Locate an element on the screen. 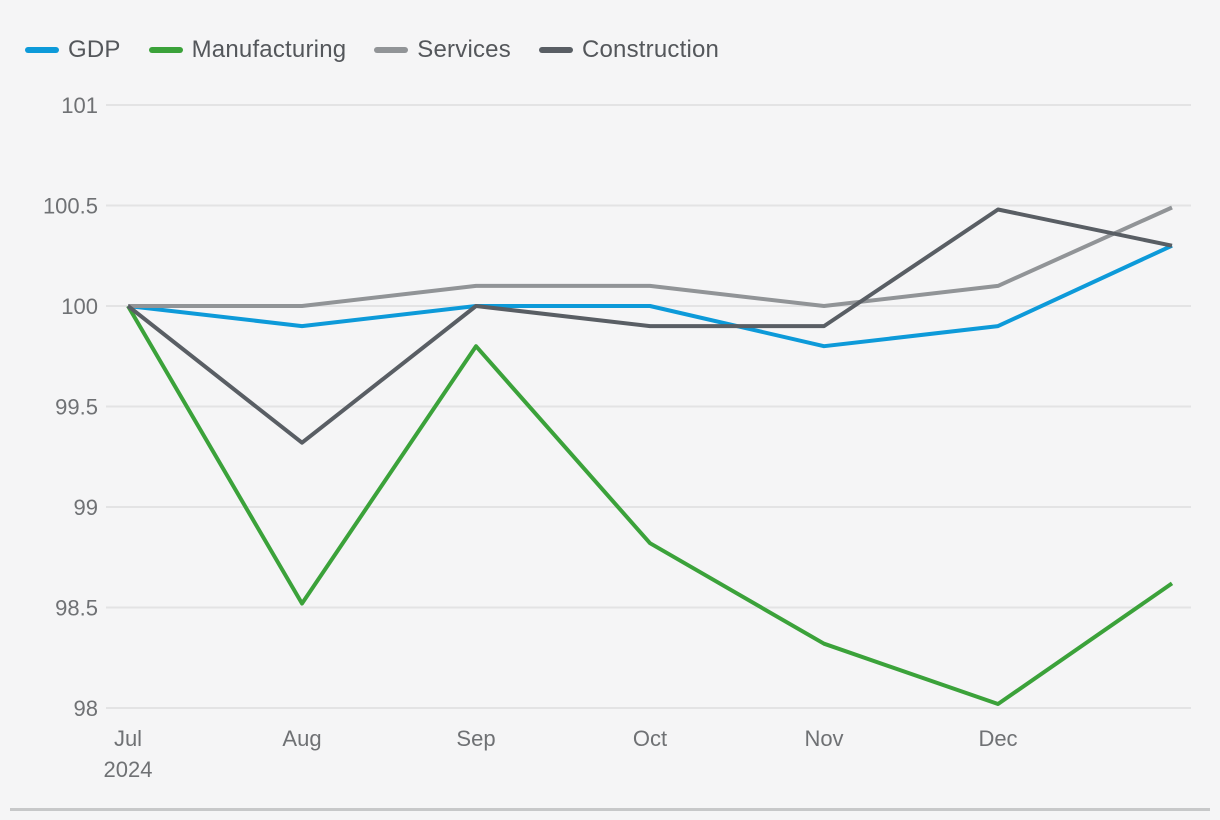 This screenshot has width=1220, height=820. x-axis-label: Dec is located at coordinates (997, 738).